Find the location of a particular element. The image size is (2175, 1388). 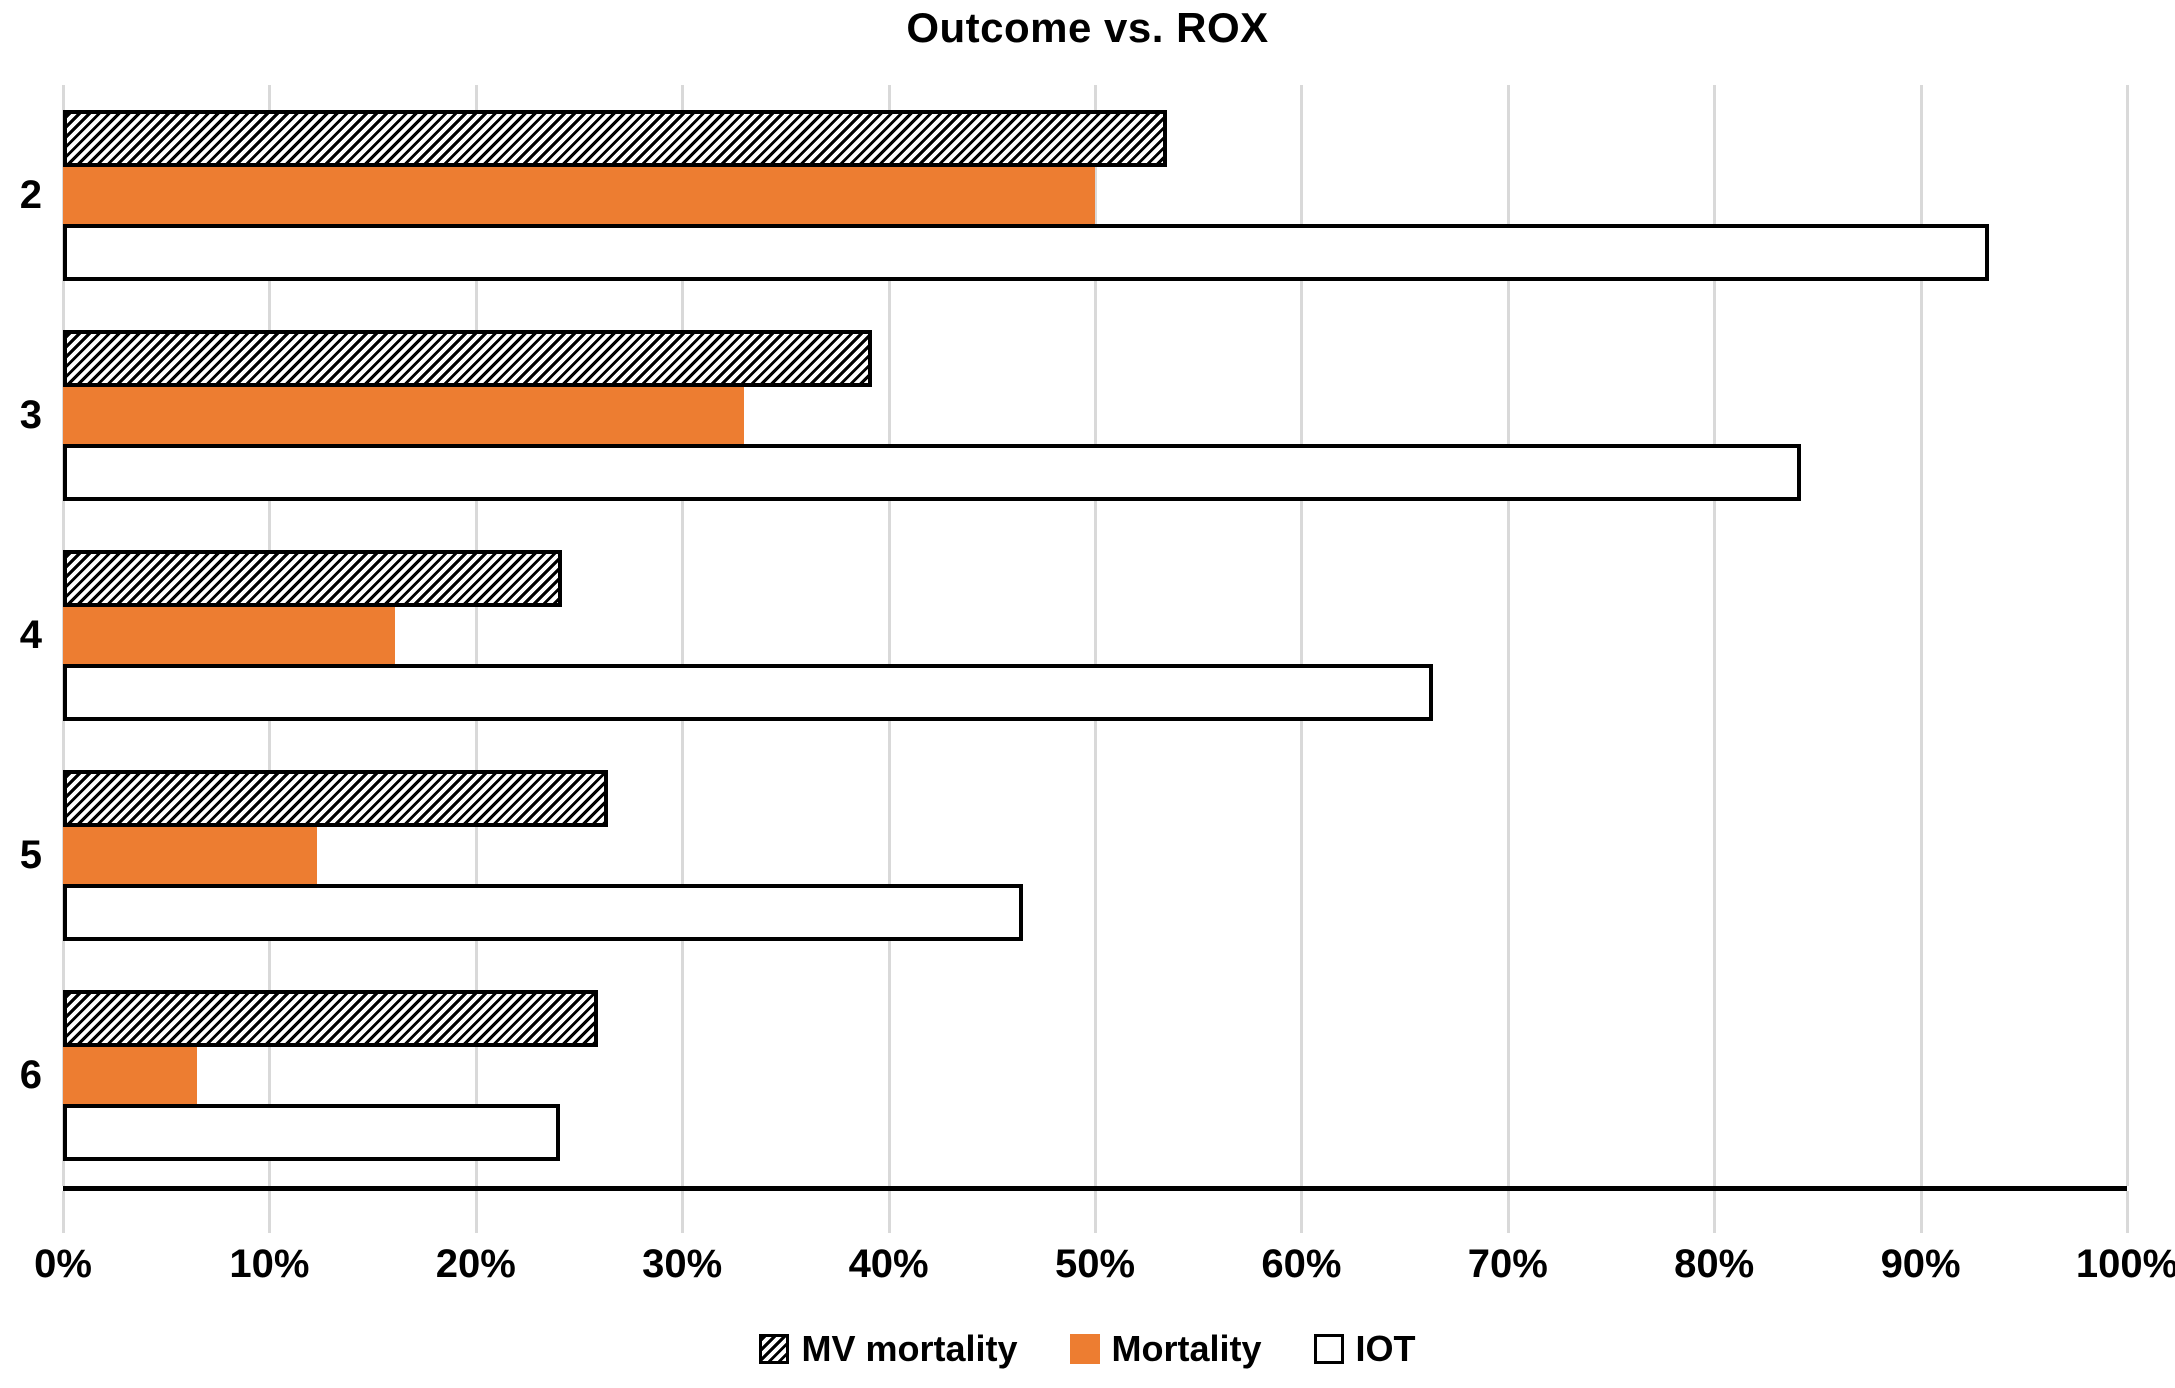

x-axis-tick-label: 80% is located at coordinates (1714, 1264).